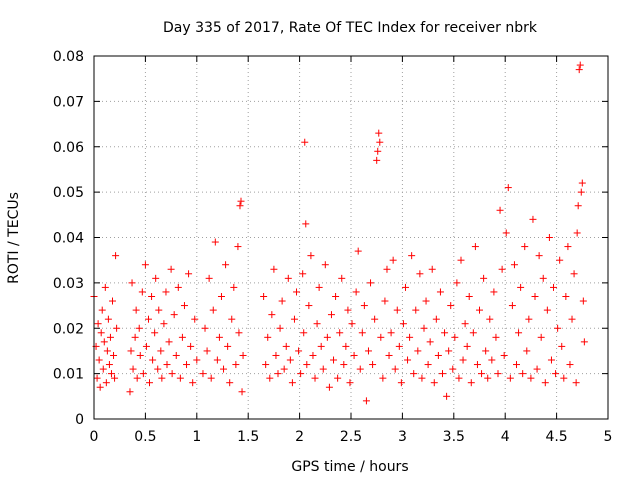 This screenshot has height=480, width=640. I want to click on y-tick-label: 0.05, so click(68, 193).